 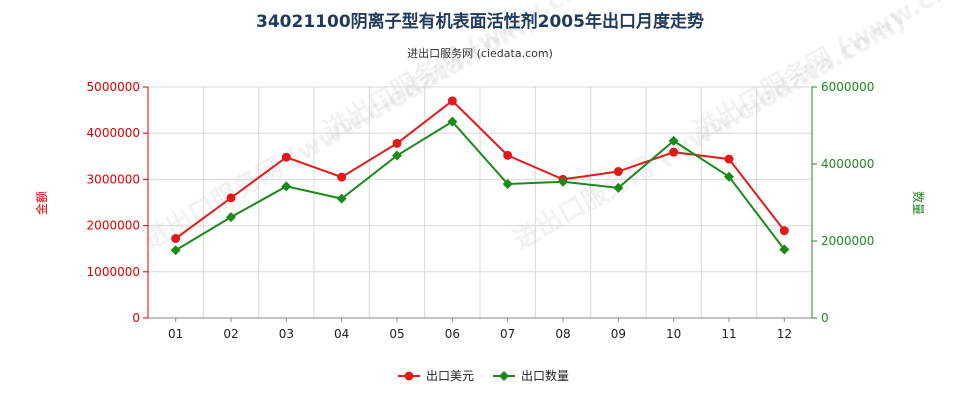 What do you see at coordinates (847, 241) in the screenshot?
I see `right-axis-tick-label: 2000000` at bounding box center [847, 241].